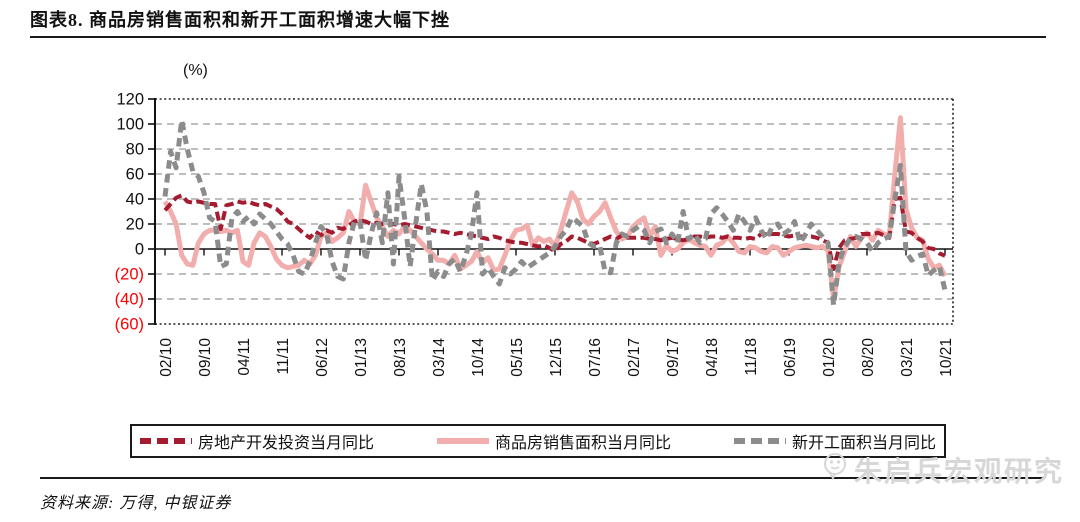 This screenshot has width=1080, height=522. Describe the element at coordinates (907, 357) in the screenshot. I see `x-axis-tick-label: 03/21` at that location.